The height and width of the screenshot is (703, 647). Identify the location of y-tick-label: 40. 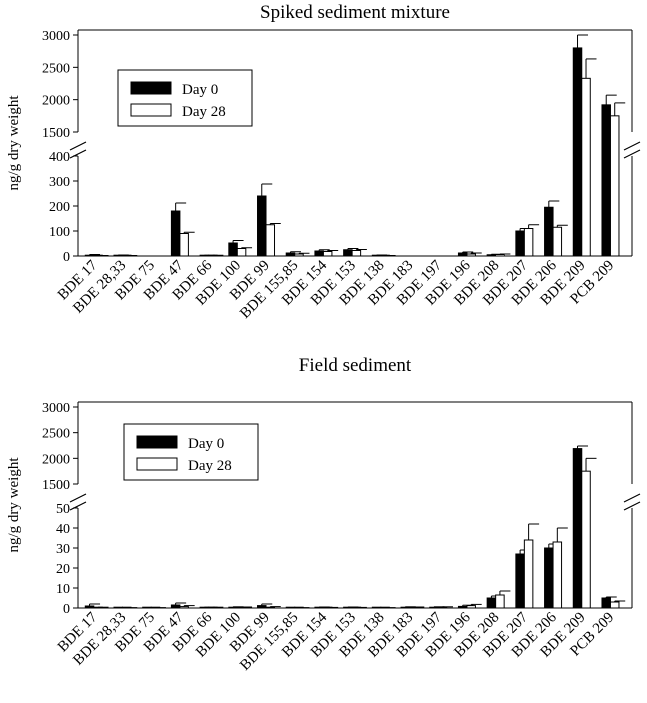
(63, 529).